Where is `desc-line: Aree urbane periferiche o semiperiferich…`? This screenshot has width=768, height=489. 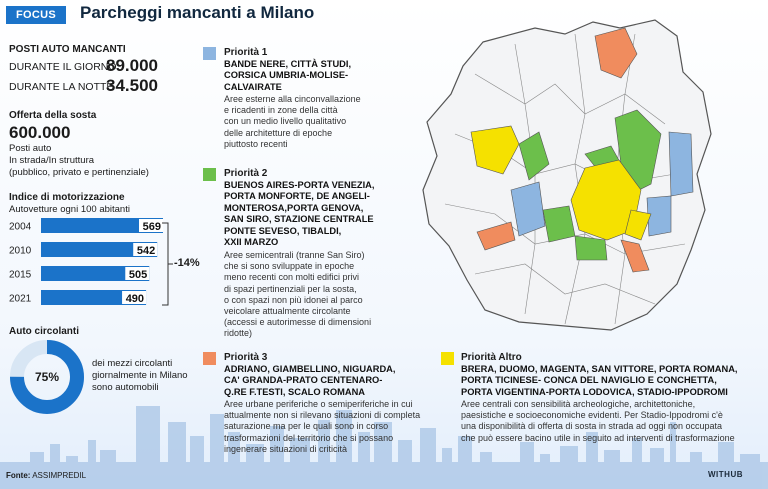
desc-line: Aree urbane periferiche o semiperiferich… is located at coordinates (318, 404).